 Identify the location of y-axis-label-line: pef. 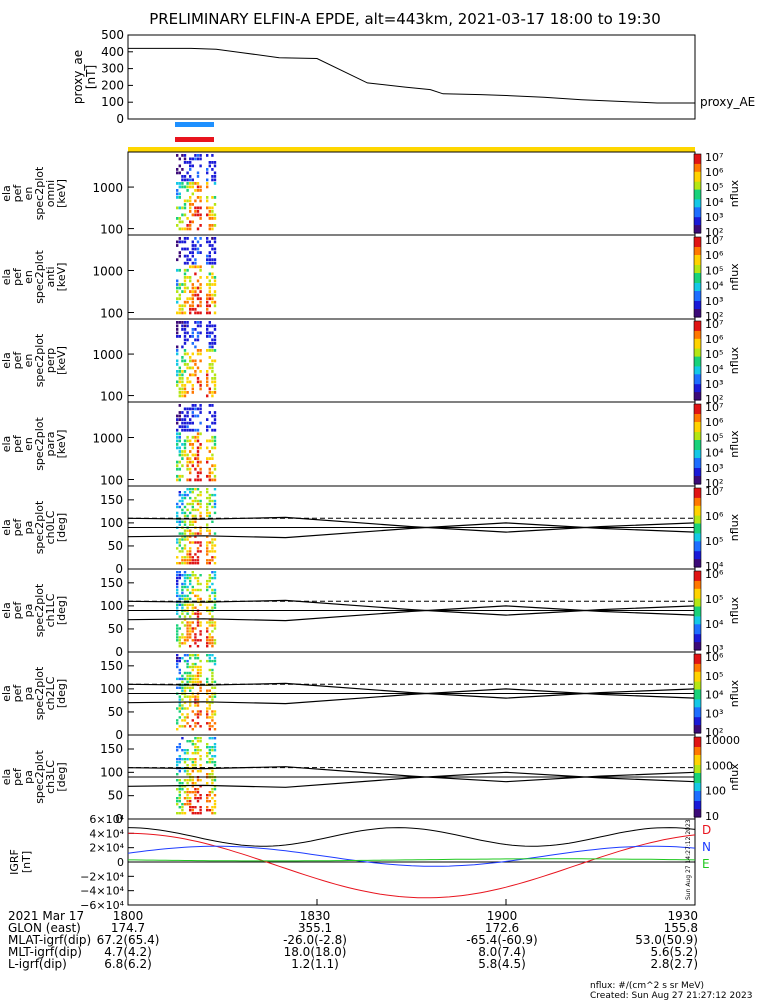
(17, 443).